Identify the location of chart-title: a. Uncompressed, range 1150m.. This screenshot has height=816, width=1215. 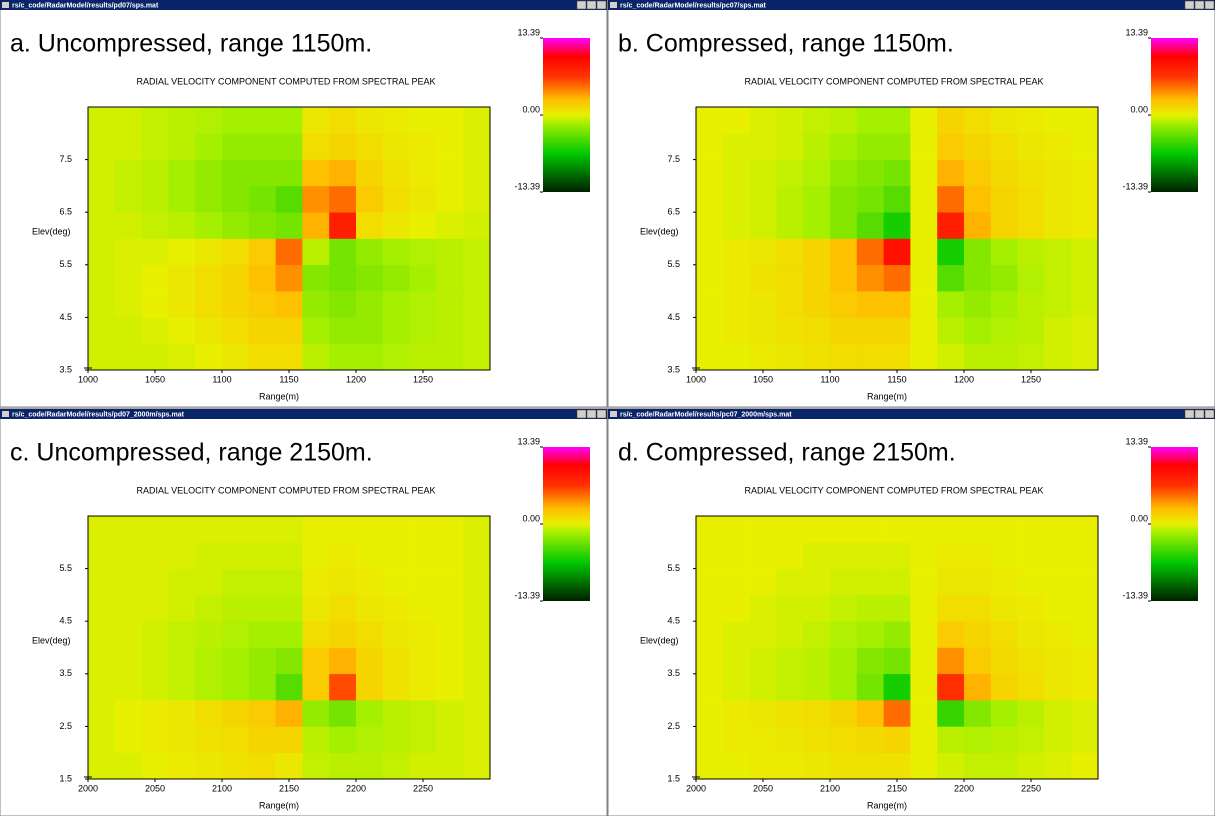
(191, 44).